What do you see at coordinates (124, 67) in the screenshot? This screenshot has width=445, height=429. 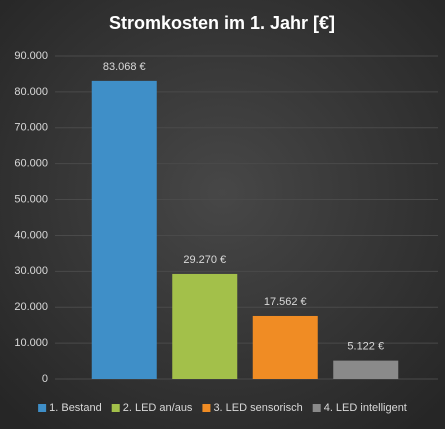 I see `value-label: 83.068 €` at bounding box center [124, 67].